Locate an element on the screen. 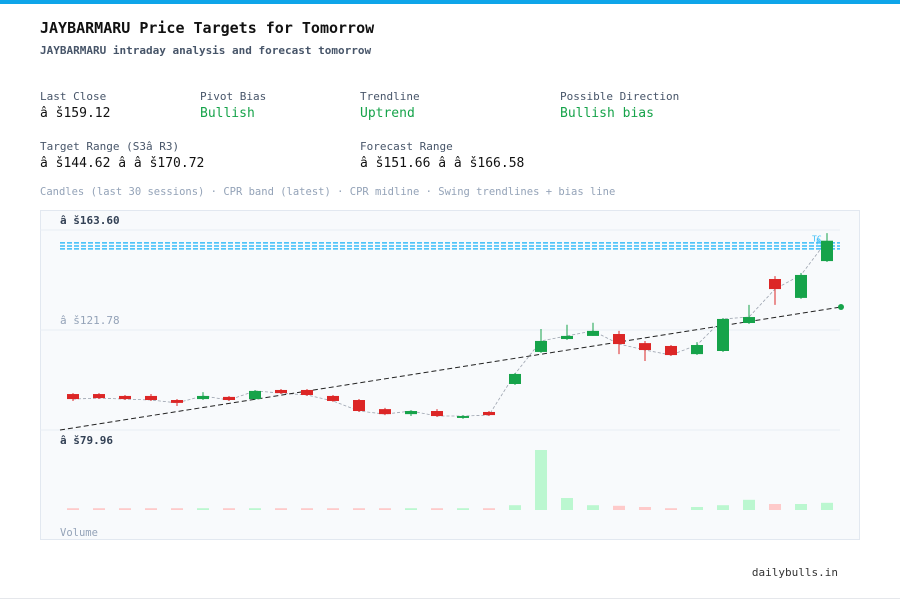  stat-value: Bullish bias is located at coordinates (607, 113).